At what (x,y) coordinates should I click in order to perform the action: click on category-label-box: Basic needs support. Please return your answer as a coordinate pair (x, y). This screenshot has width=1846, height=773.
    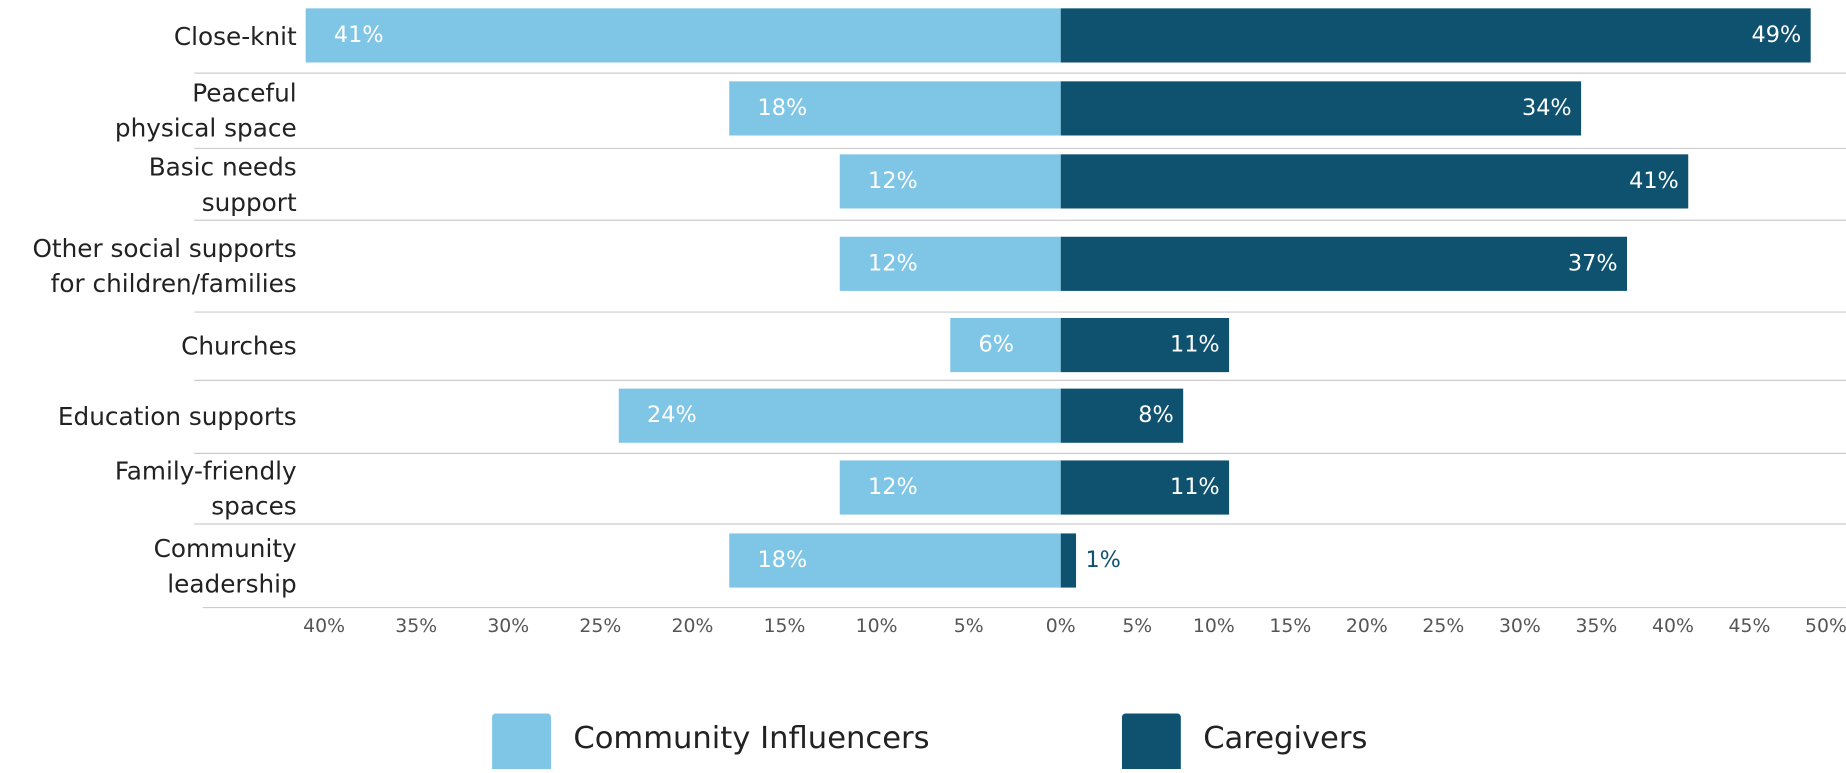
    Looking at the image, I should click on (222, 184).